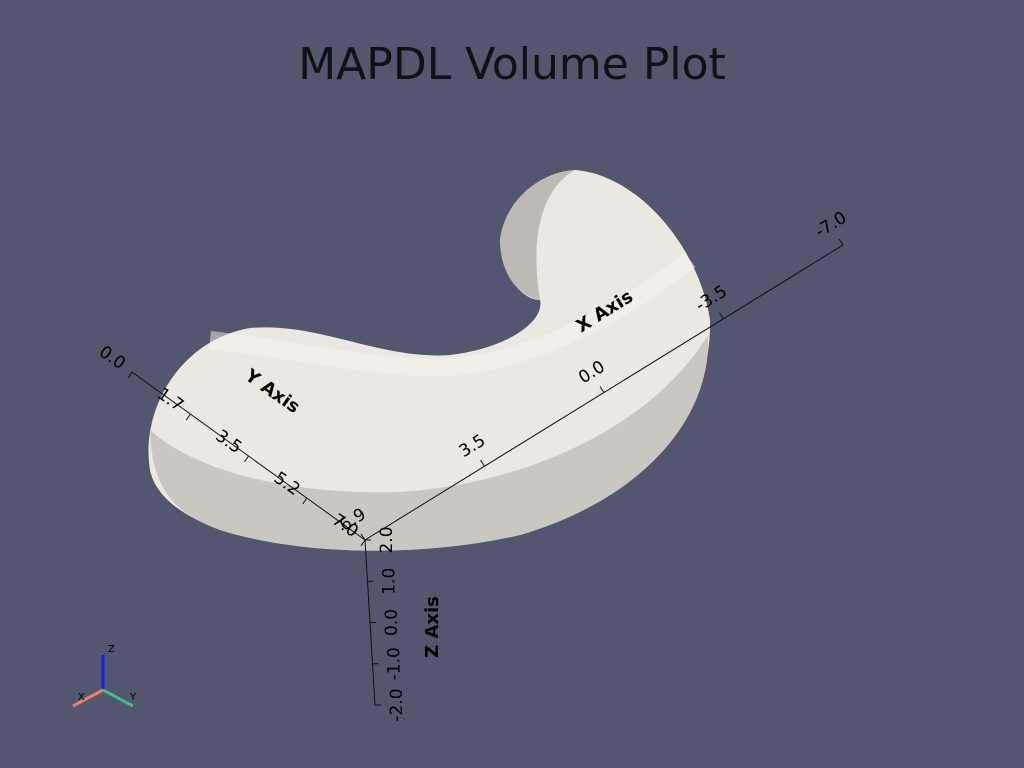 Image resolution: width=1024 pixels, height=768 pixels. Describe the element at coordinates (133, 697) in the screenshot. I see `widget-y-label: Y` at that location.